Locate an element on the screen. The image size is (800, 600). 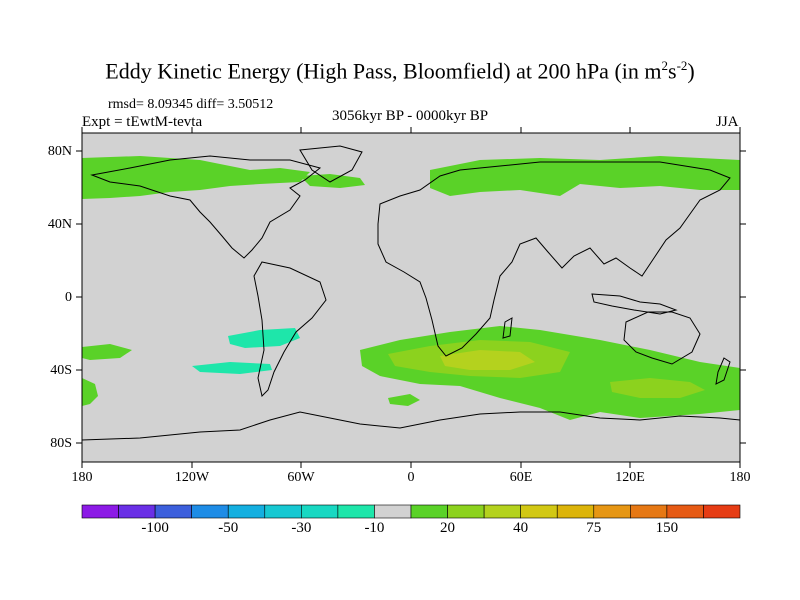
cyan-blob-south-pacific-upper is located at coordinates (264, 338).